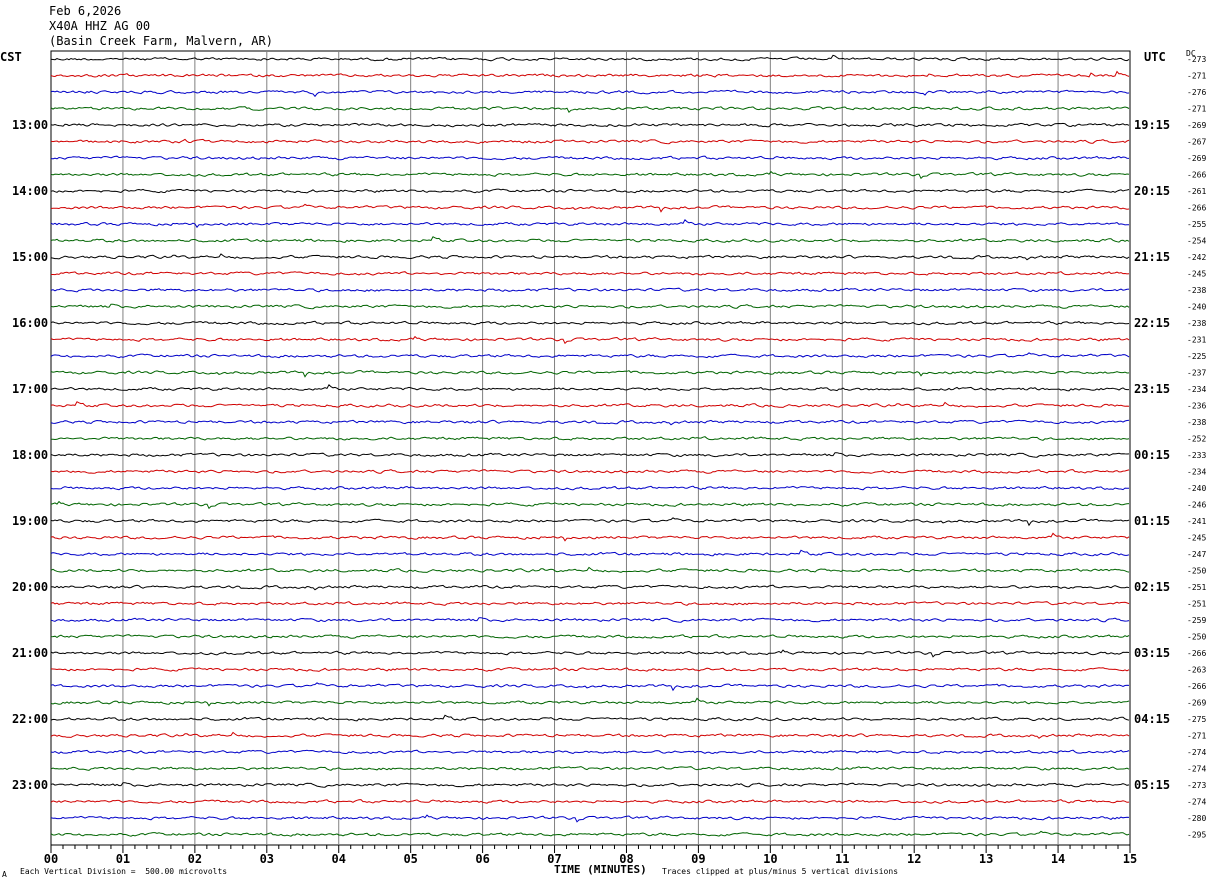 The width and height of the screenshot is (1210, 886). Describe the element at coordinates (51, 859) in the screenshot. I see `x-tick-label: 00` at that location.